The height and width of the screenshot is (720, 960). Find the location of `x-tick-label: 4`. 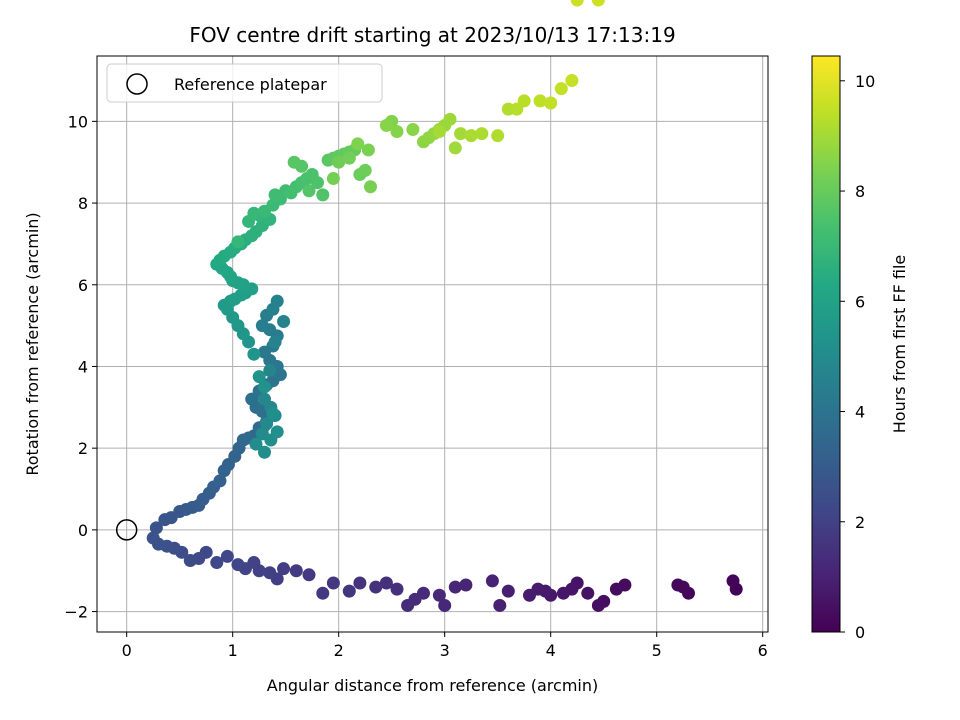

x-tick-label: 4 is located at coordinates (551, 650).